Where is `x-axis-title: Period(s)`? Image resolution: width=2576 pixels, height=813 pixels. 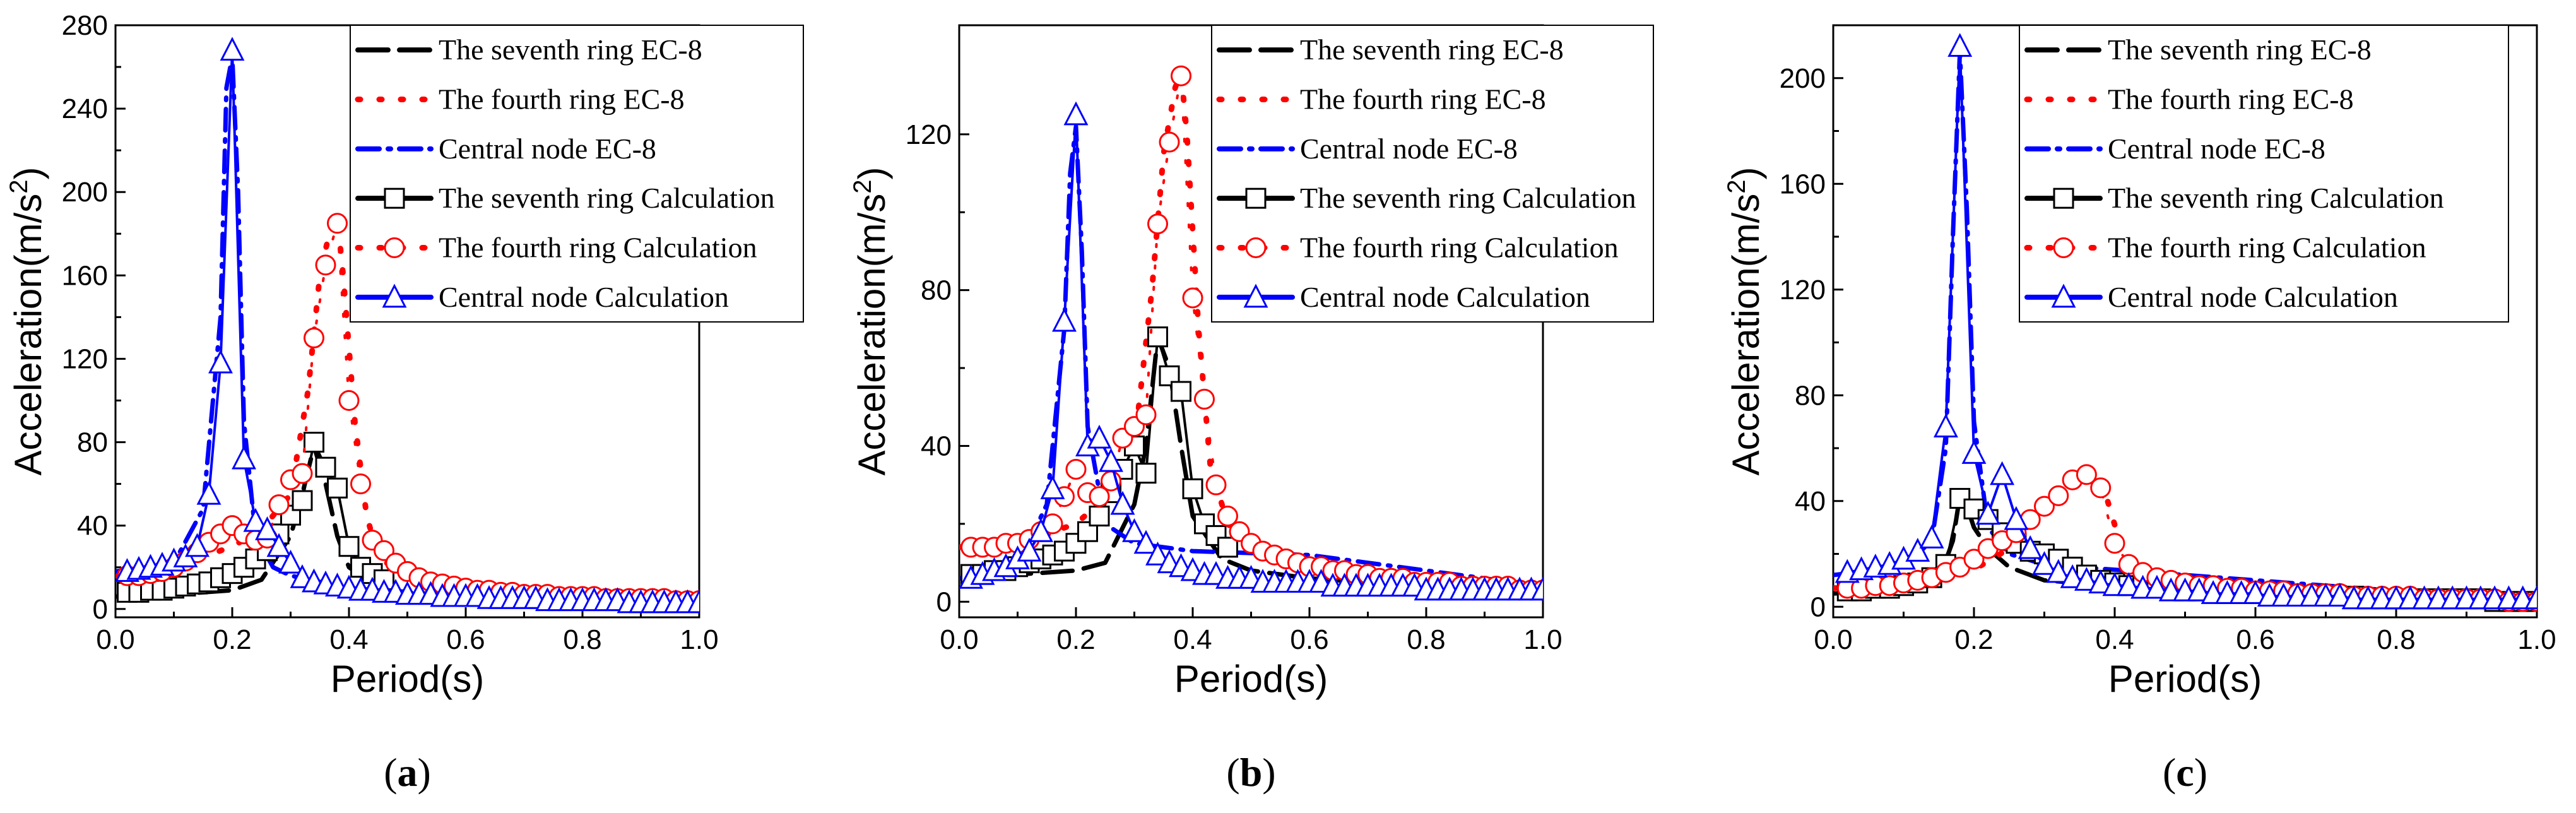 x-axis-title: Period(s) is located at coordinates (2185, 679).